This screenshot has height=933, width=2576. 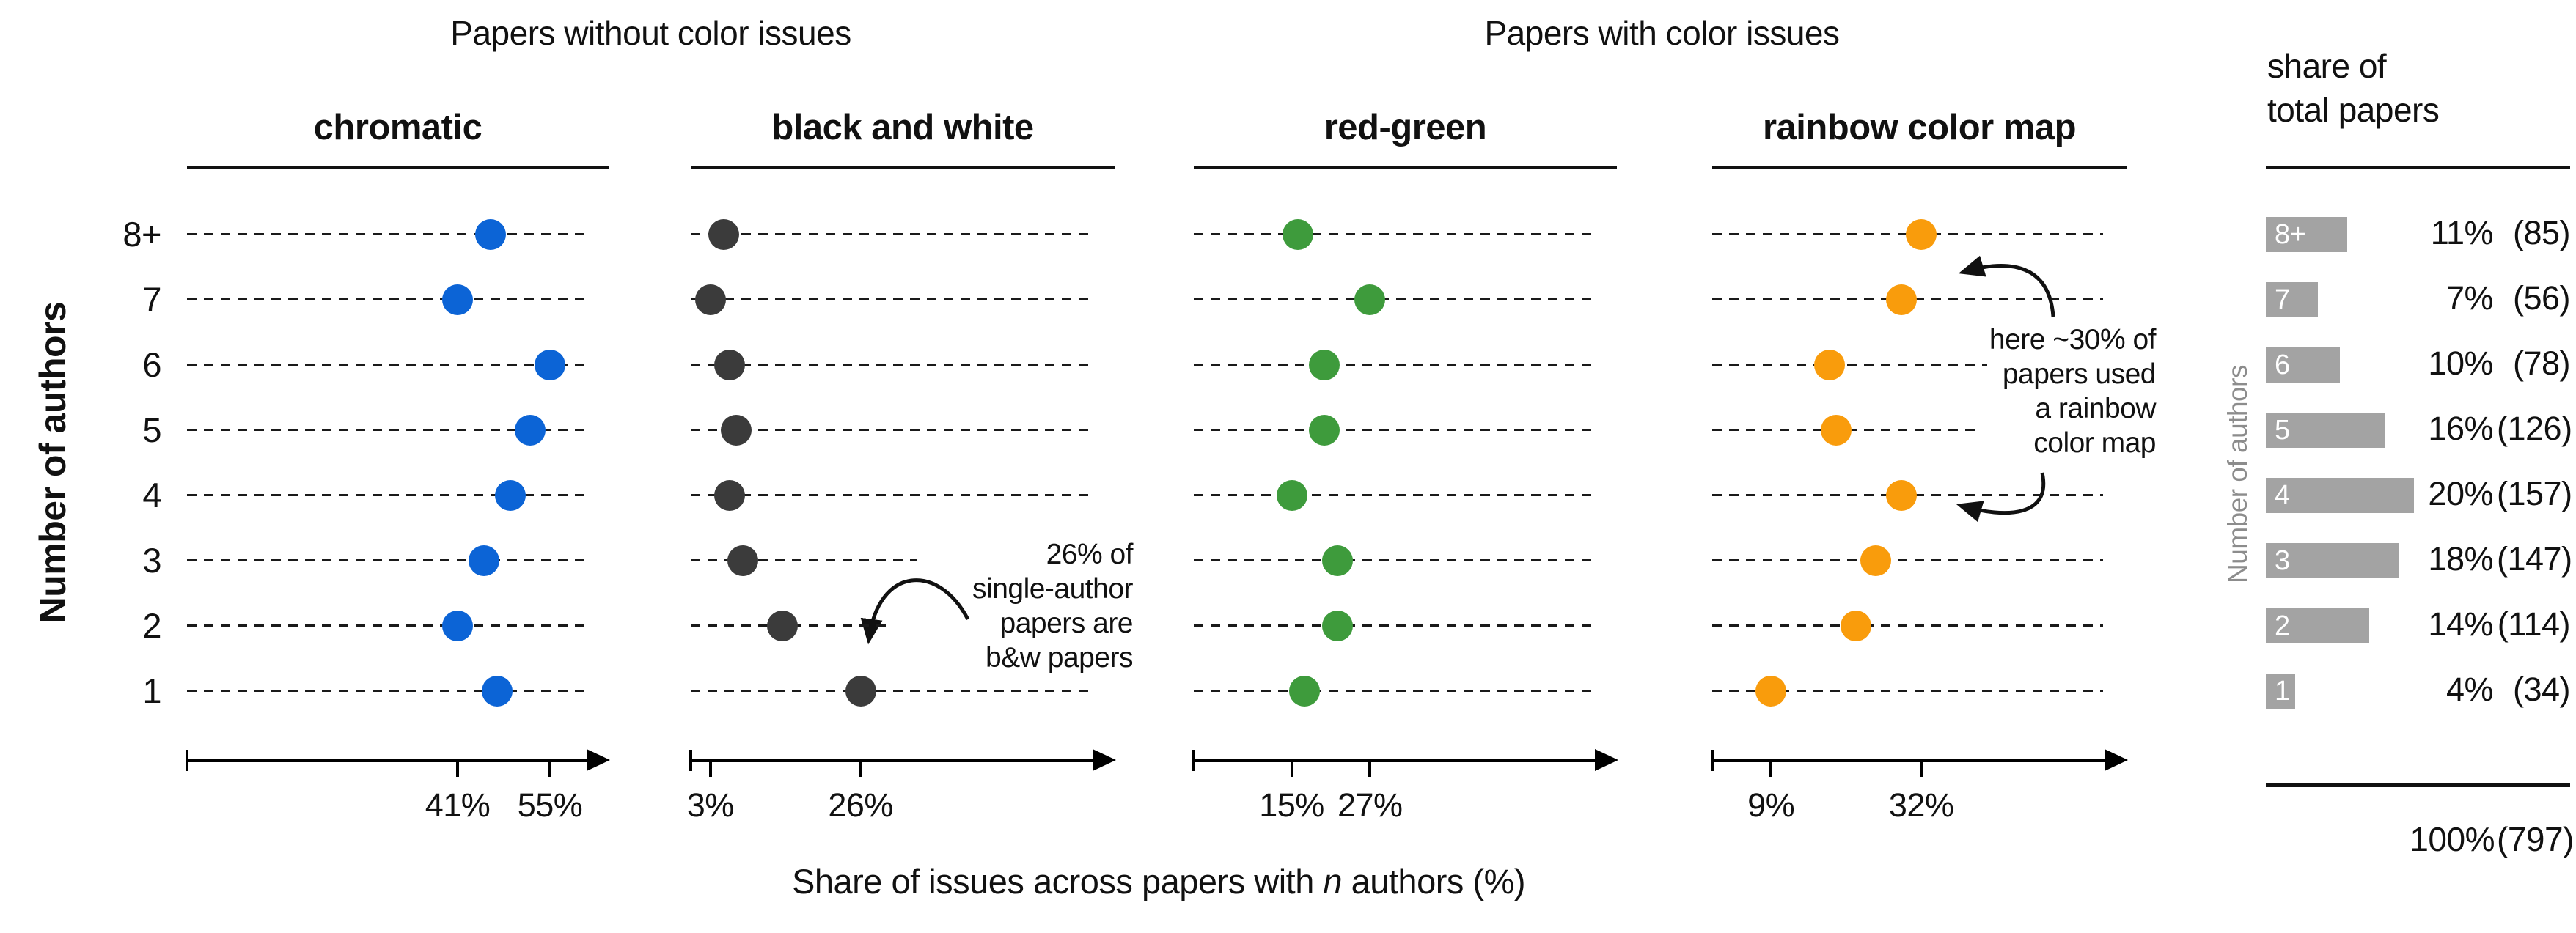 What do you see at coordinates (690, 761) in the screenshot?
I see `x-axis-start-tick-black-and-white` at bounding box center [690, 761].